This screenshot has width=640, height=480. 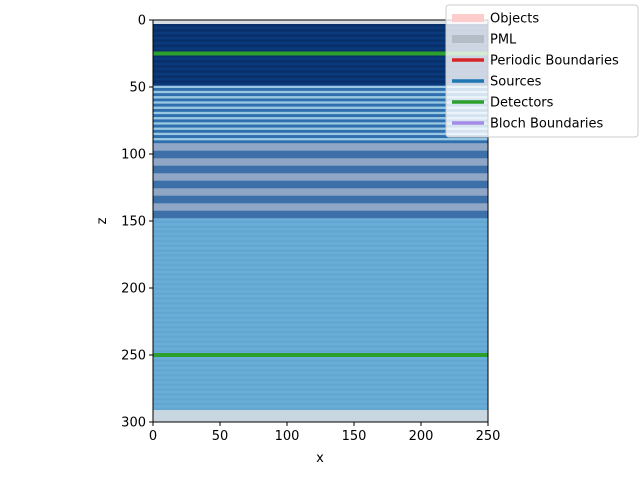 I want to click on y-tick-label: 100, so click(x=133, y=155).